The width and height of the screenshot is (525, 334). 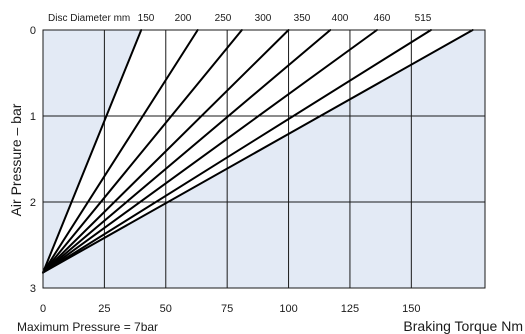 I want to click on x-tick-labels: 0 25 50 75 100 125 150, so click(x=230, y=309).